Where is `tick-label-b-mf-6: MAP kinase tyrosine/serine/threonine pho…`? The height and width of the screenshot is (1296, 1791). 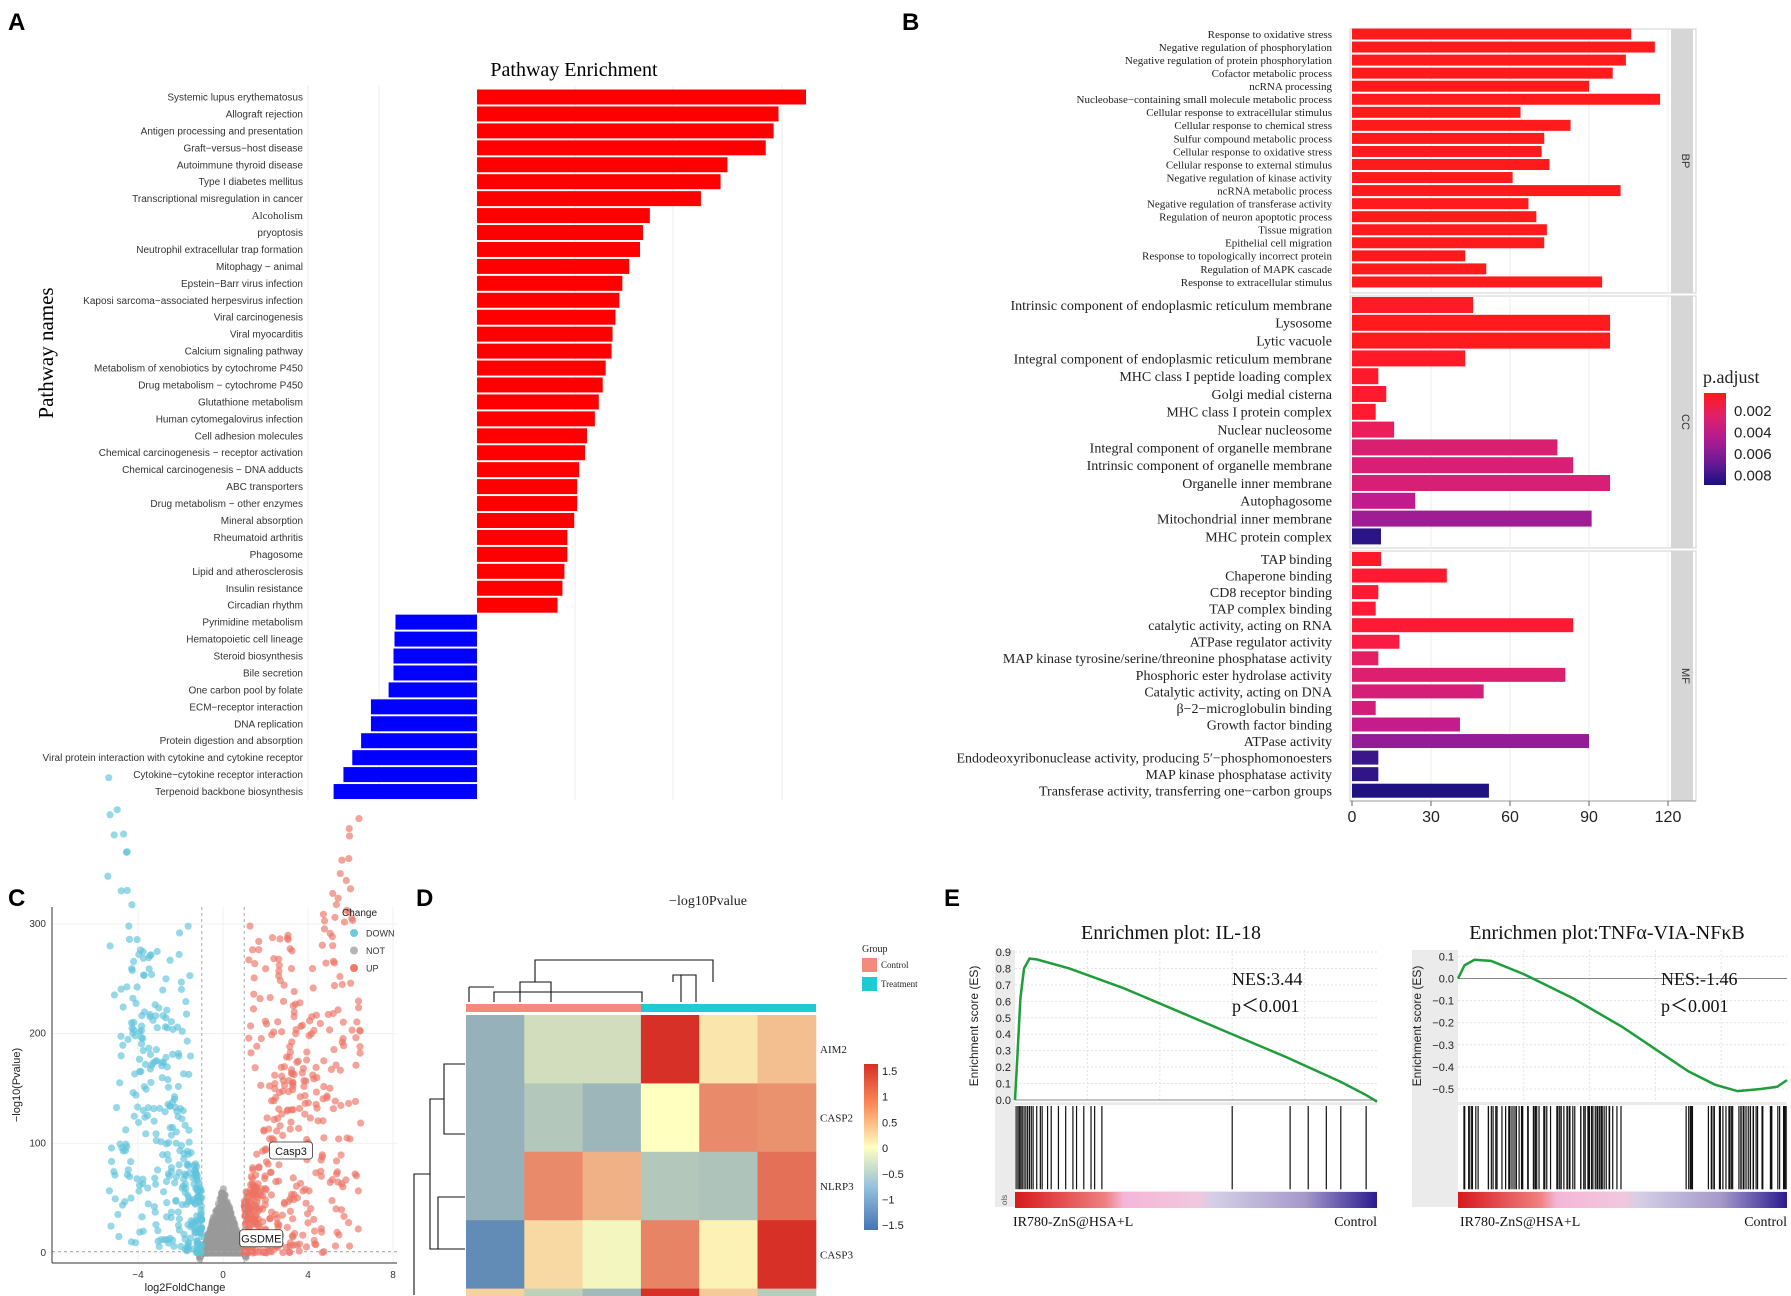 tick-label-b-mf-6: MAP kinase tyrosine/serine/threonine pho… is located at coordinates (1167, 659).